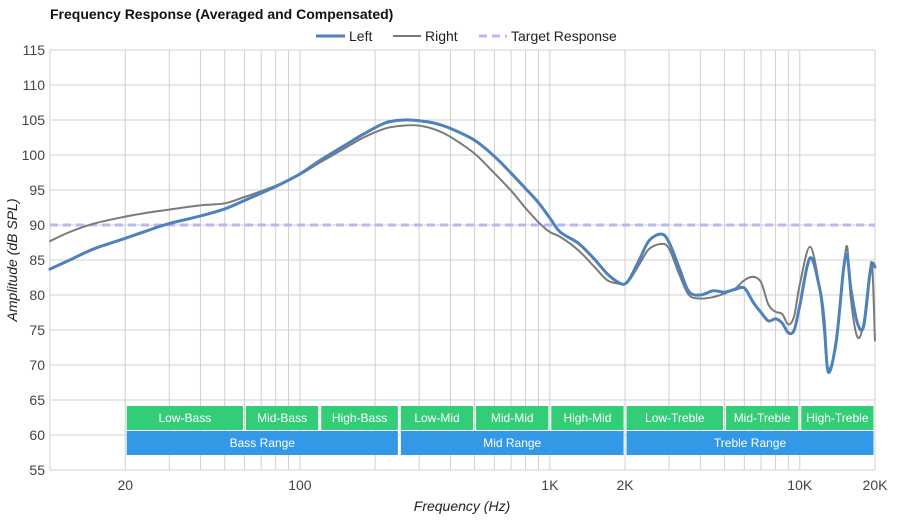 This screenshot has width=900, height=520. Describe the element at coordinates (462, 506) in the screenshot. I see `x-axis-label: Frequency (Hz)` at that location.